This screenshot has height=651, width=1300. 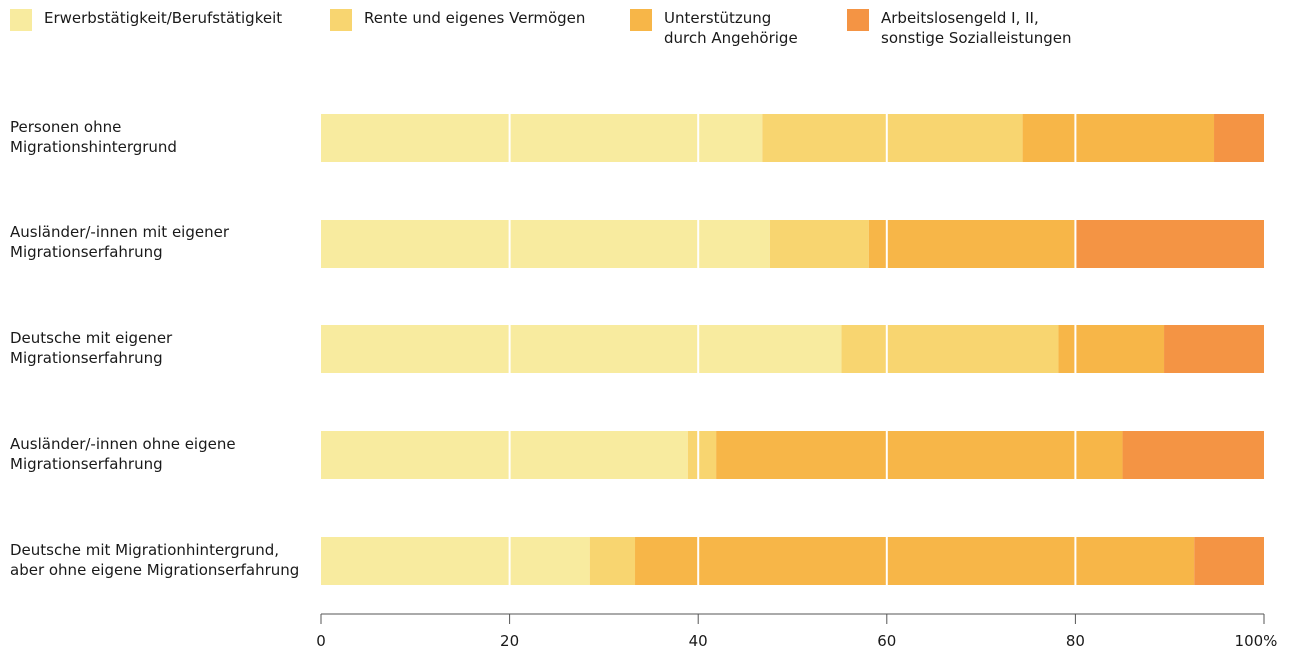 What do you see at coordinates (858, 20) in the screenshot?
I see `legend-swatch-arbeitslosengeld` at bounding box center [858, 20].